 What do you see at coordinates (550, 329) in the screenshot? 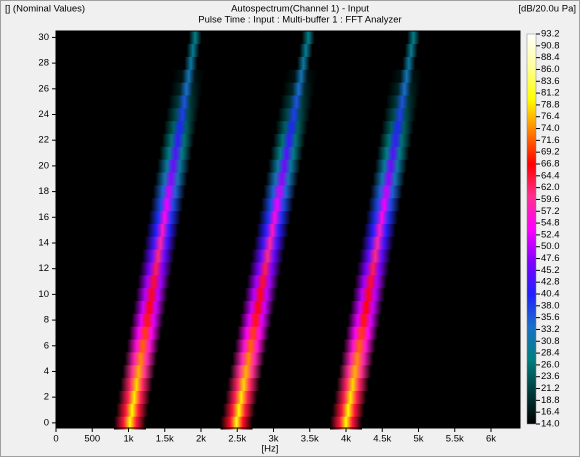
I see `color-tick-label: 33.2` at bounding box center [550, 329].